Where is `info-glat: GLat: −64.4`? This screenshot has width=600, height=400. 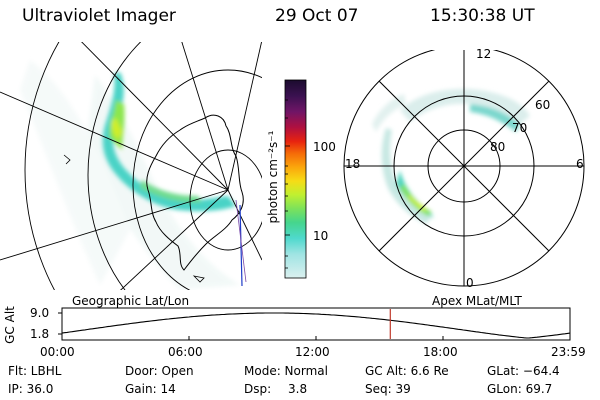
info-glat: GLat: −64.4 is located at coordinates (523, 371).